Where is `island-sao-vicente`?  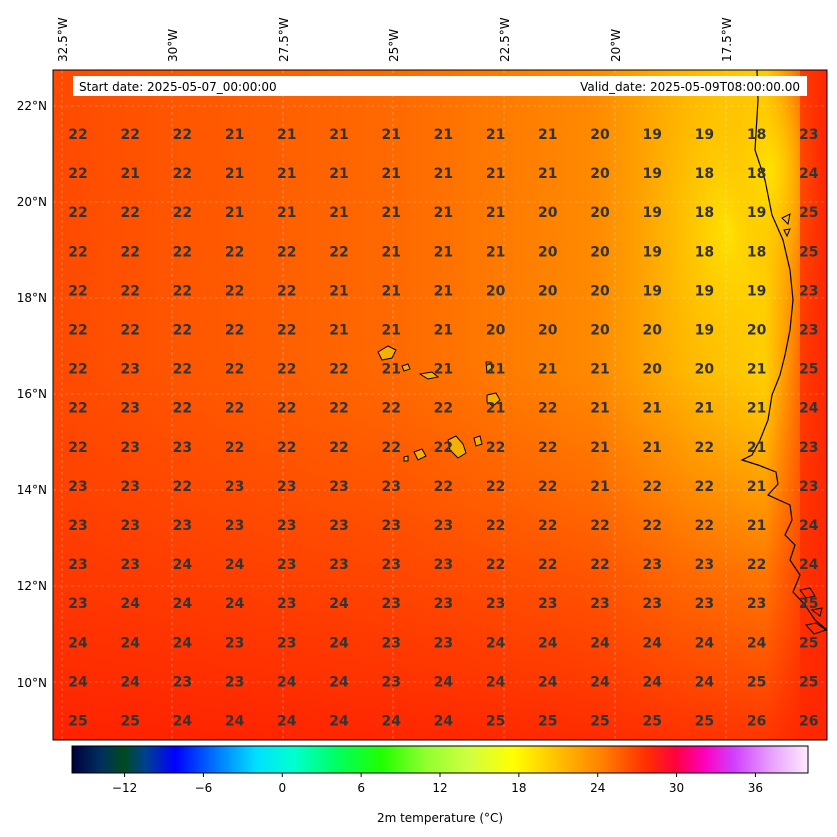
island-sao-vicente is located at coordinates (406, 367).